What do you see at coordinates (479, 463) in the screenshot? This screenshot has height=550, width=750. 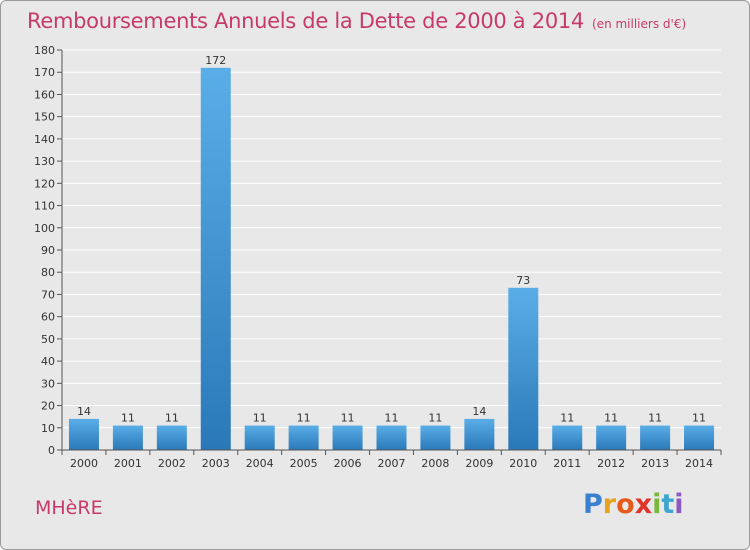 I see `x-tick-label: 2009` at bounding box center [479, 463].